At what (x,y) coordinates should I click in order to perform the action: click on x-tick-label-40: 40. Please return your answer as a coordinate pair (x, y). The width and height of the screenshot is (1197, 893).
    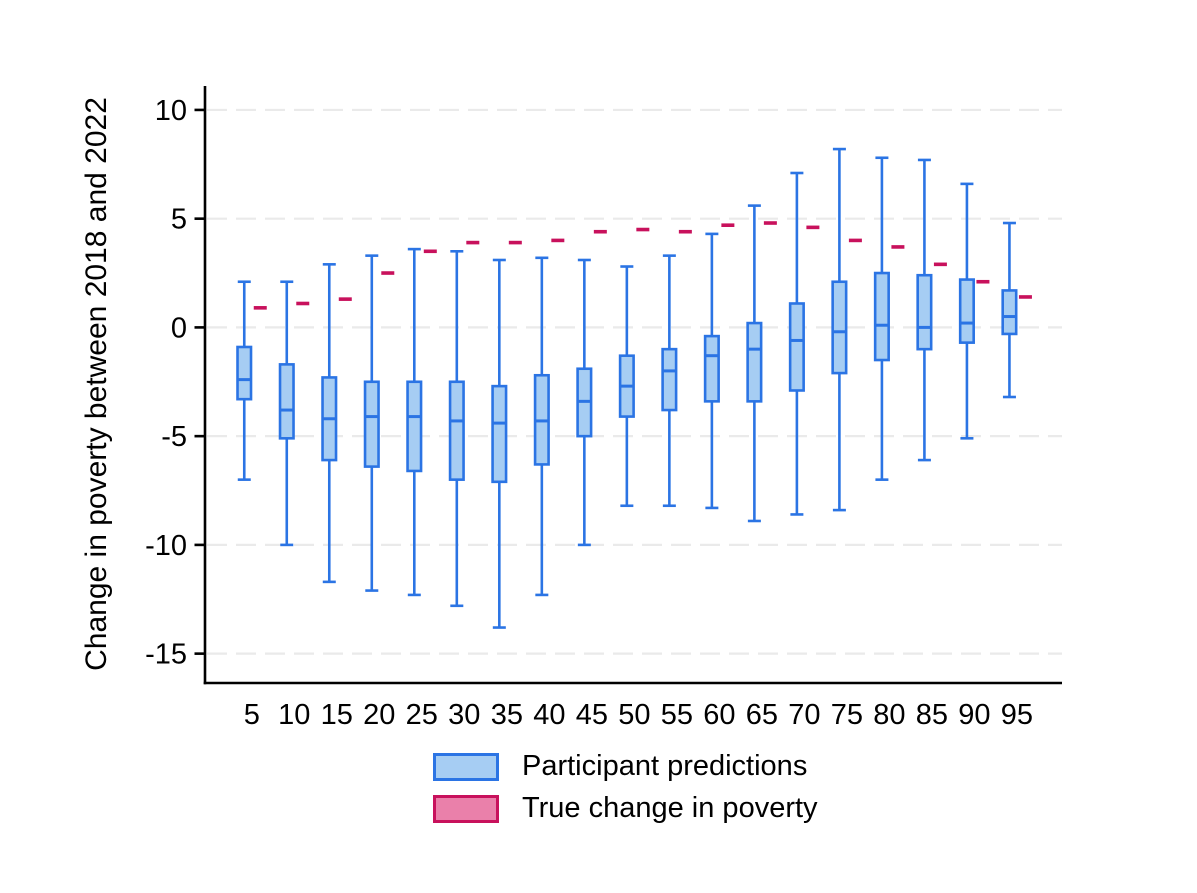
    Looking at the image, I should click on (549, 715).